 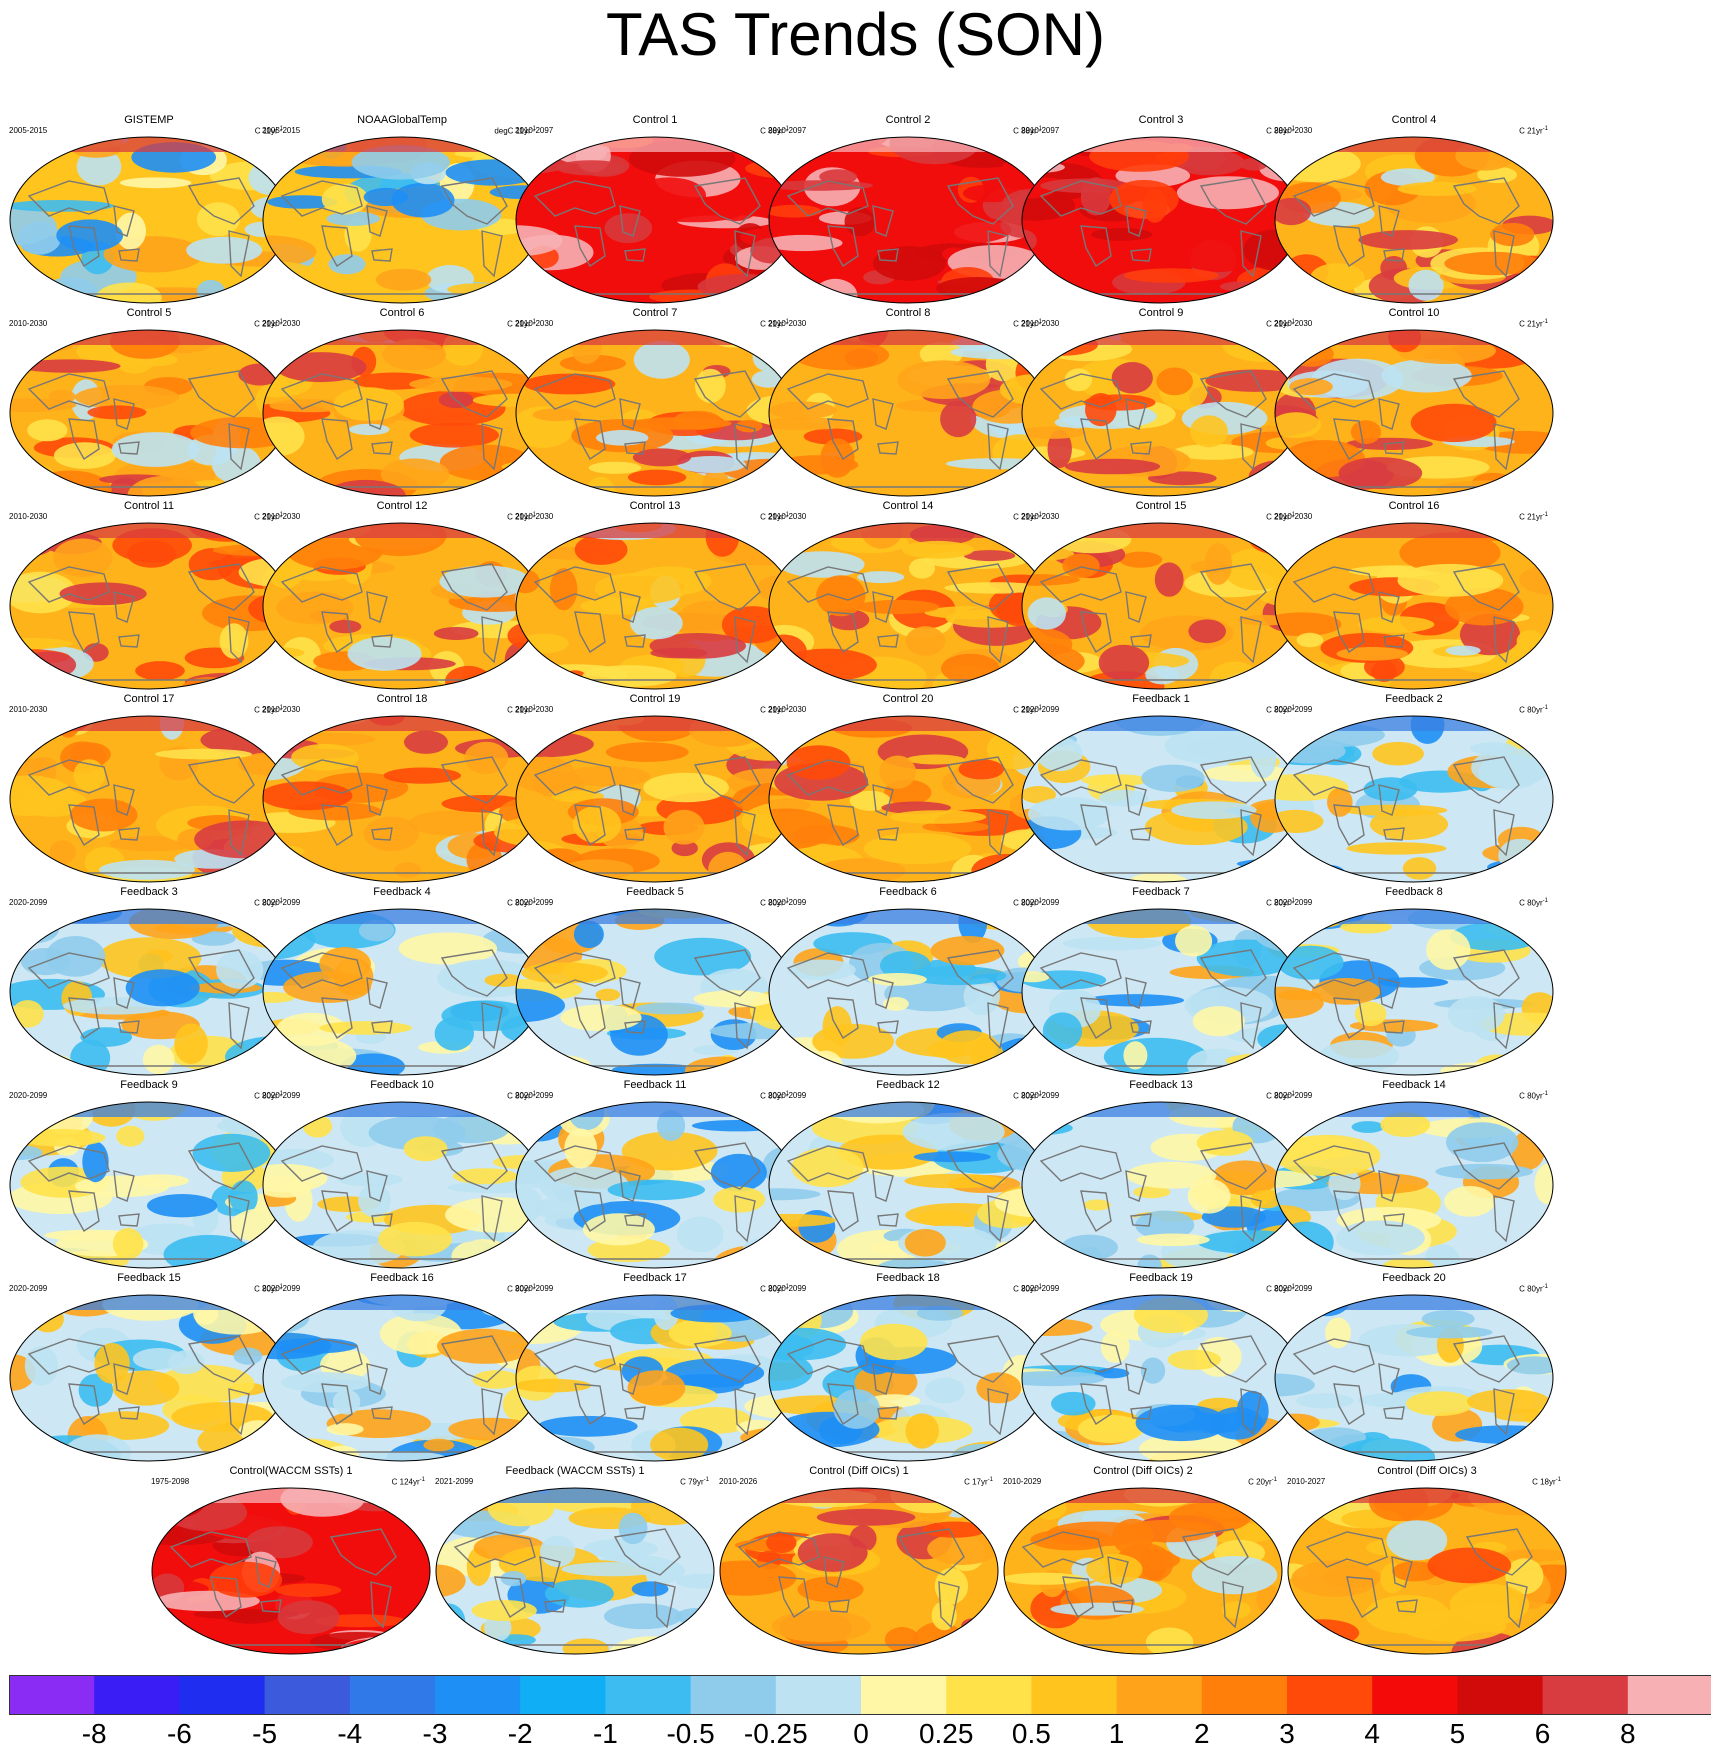 What do you see at coordinates (149, 506) in the screenshot?
I see `panel-title: Control 11` at bounding box center [149, 506].